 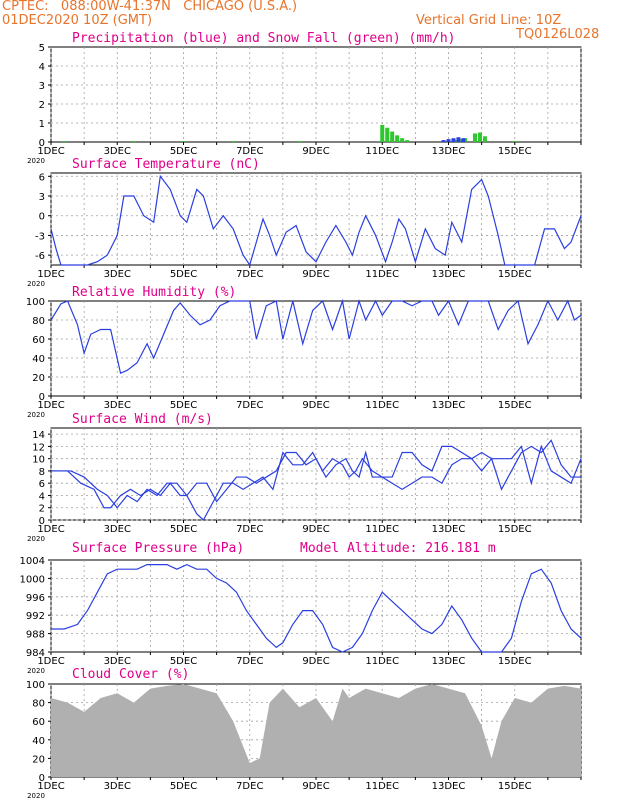 What do you see at coordinates (42, 197) in the screenshot?
I see `y-tick-label: 3` at bounding box center [42, 197].